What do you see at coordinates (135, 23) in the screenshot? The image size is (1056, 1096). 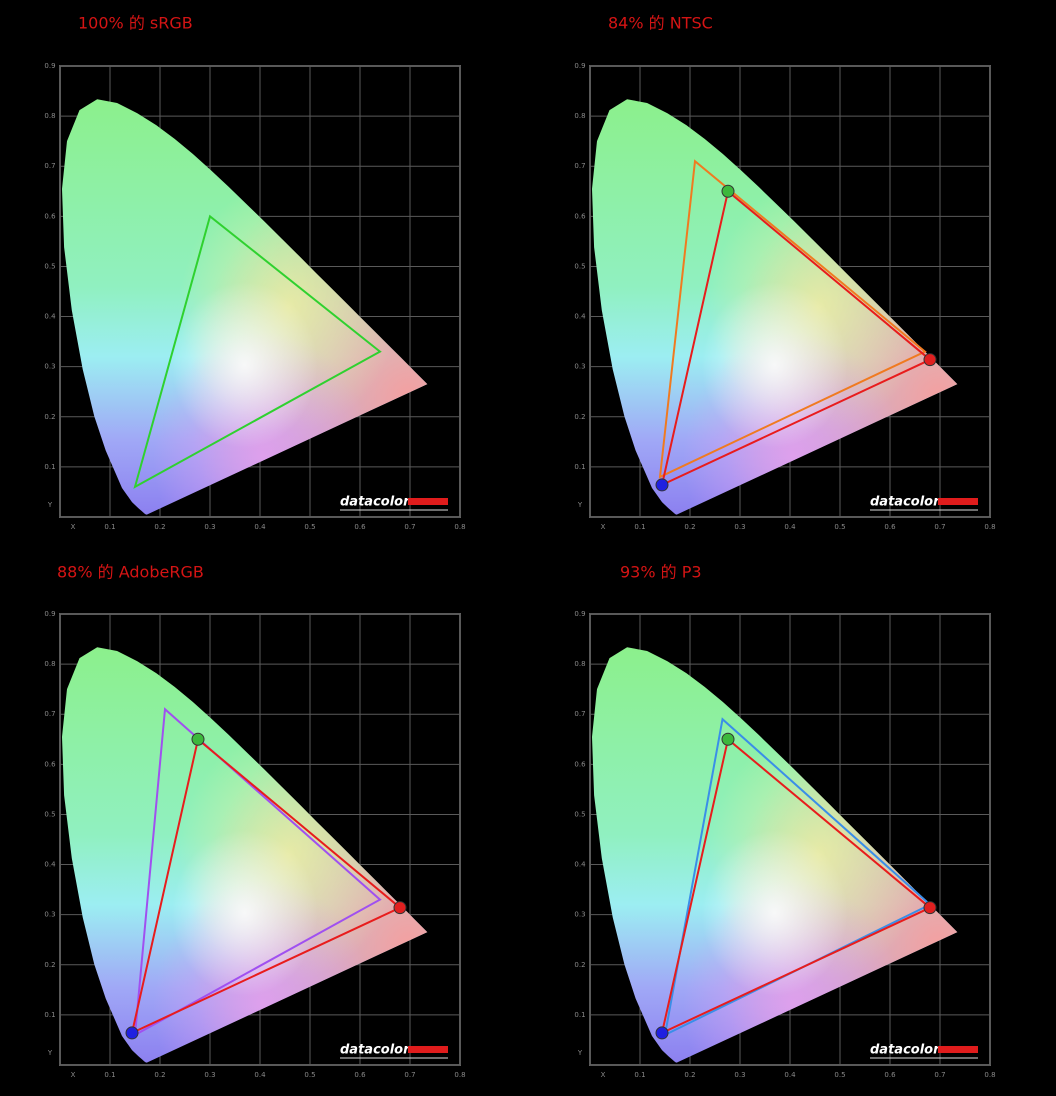 I see `chart-title: 100% 的 sRGB` at bounding box center [135, 23].